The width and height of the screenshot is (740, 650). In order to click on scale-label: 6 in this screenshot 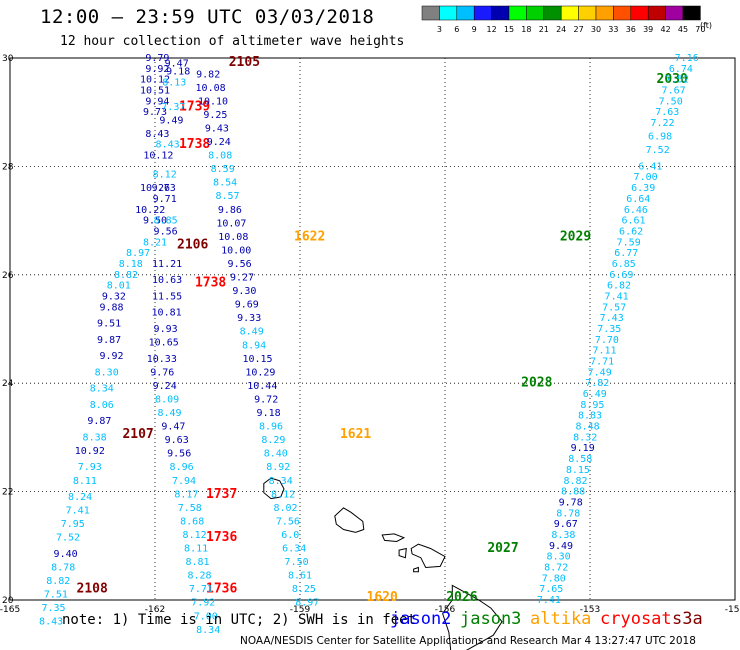, I will do `click(456, 29)`.